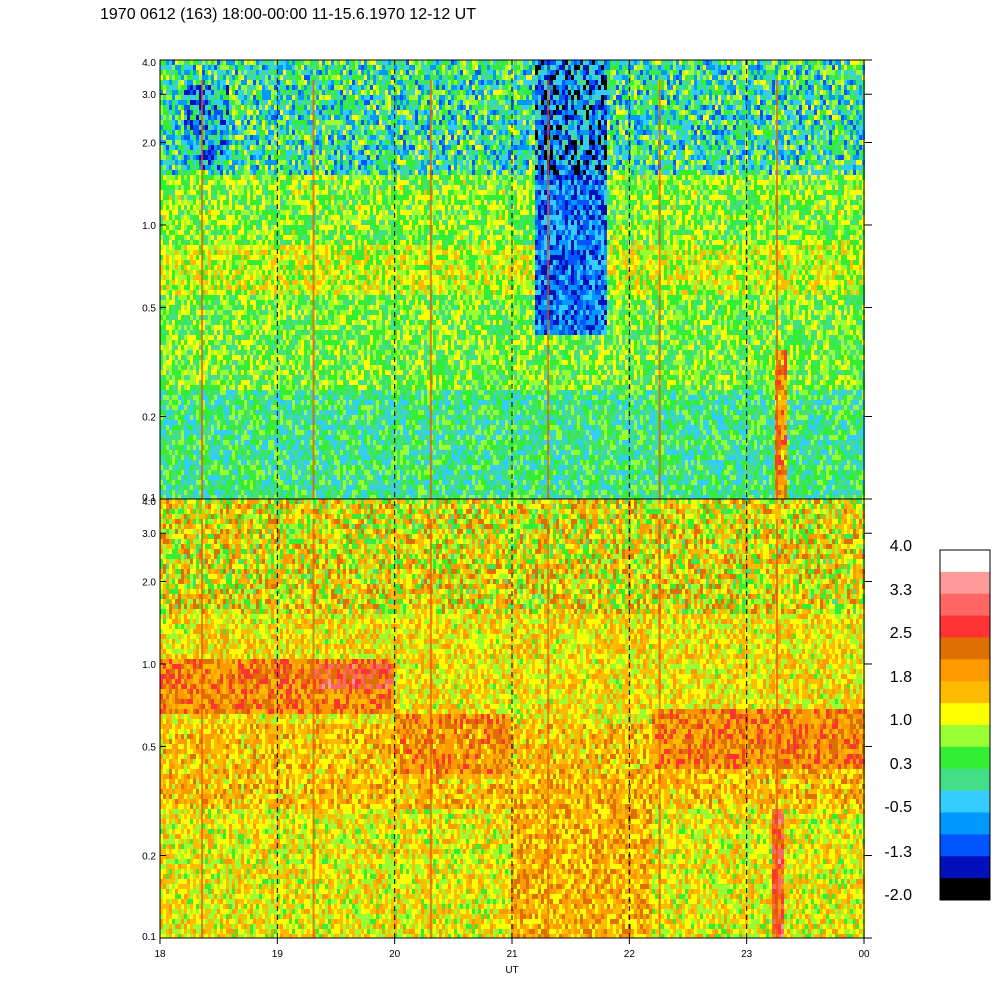 This screenshot has width=1000, height=1000. Describe the element at coordinates (511, 970) in the screenshot. I see `x-axis-label: UT` at that location.